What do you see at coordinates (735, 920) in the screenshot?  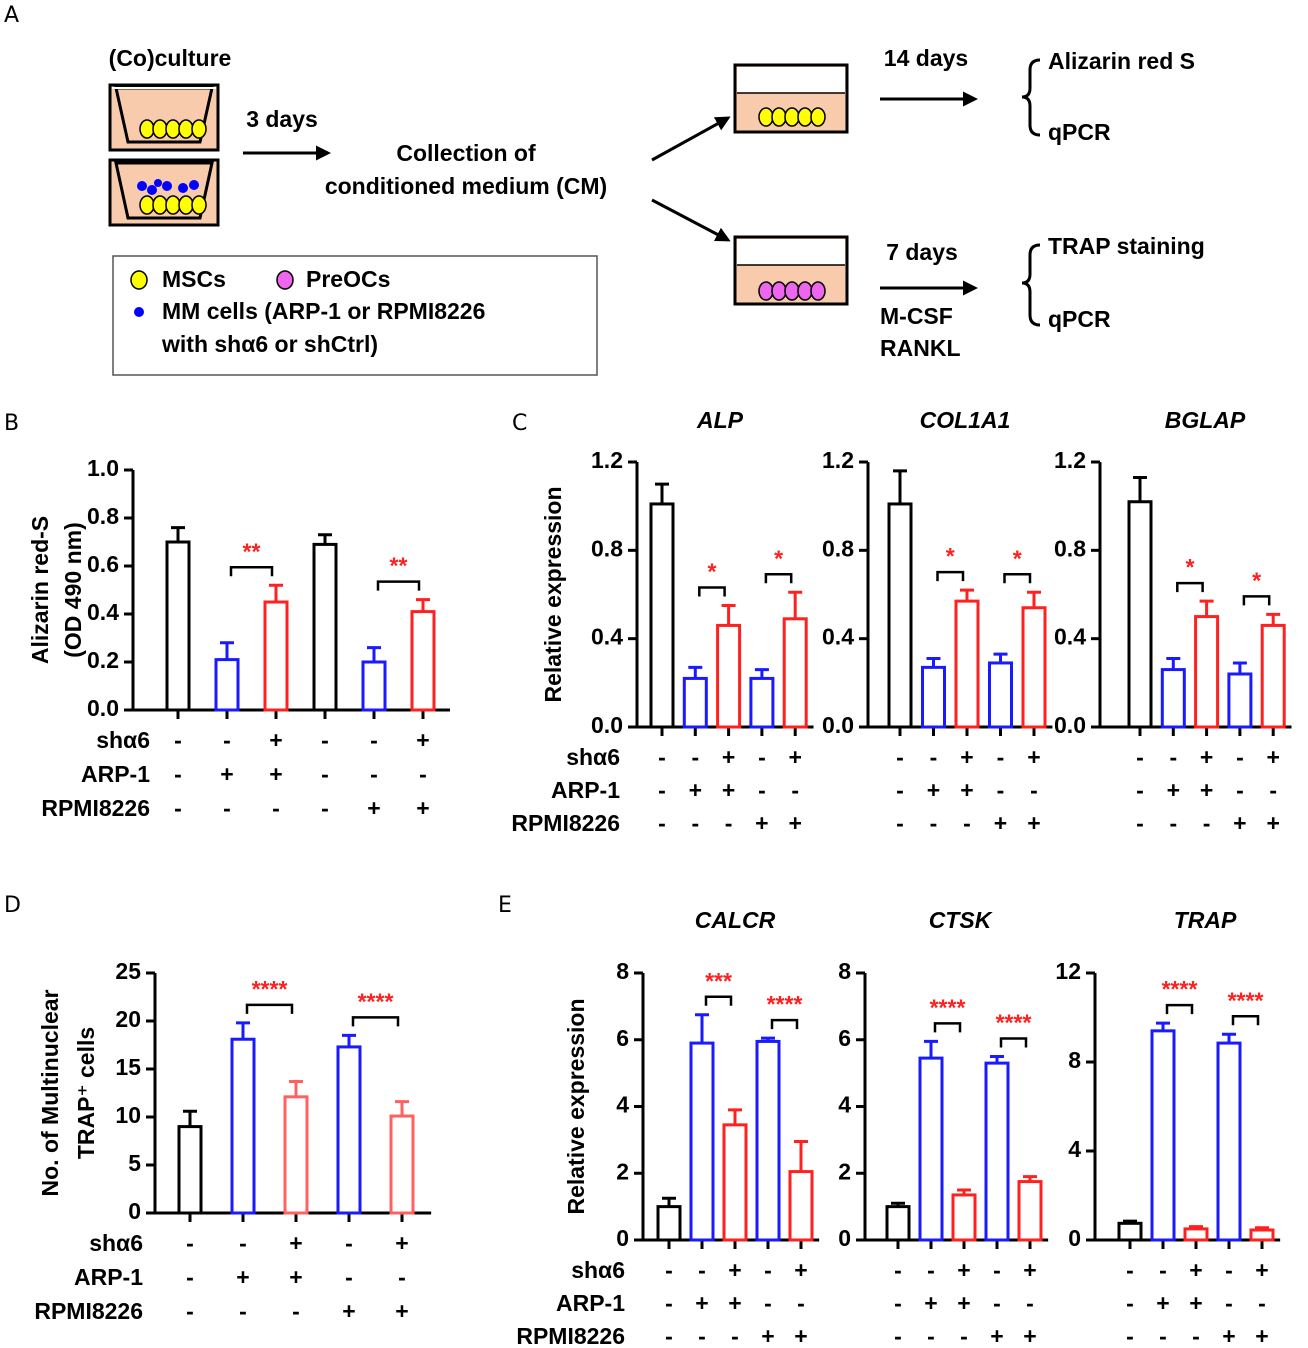 I see `chart-title: CALCR` at bounding box center [735, 920].